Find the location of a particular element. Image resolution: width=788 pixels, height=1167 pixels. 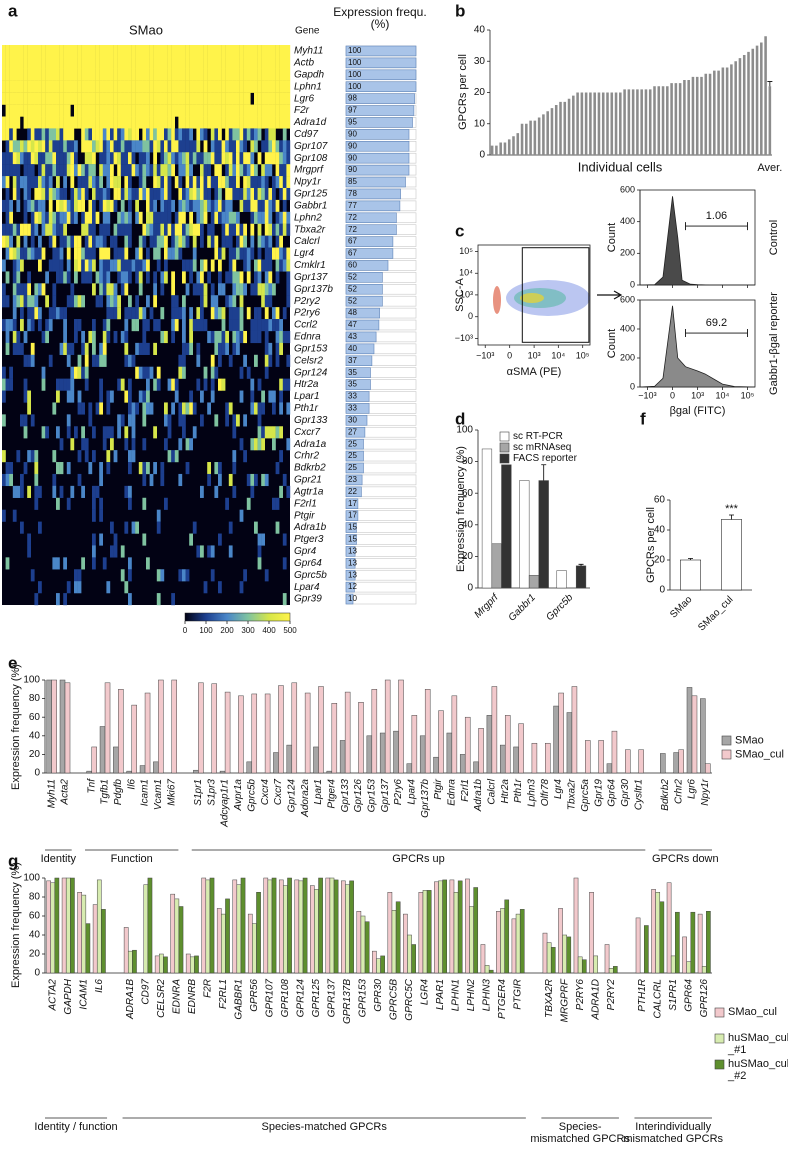

x-tick-label: Vcam1 is located at coordinates (158, 794).